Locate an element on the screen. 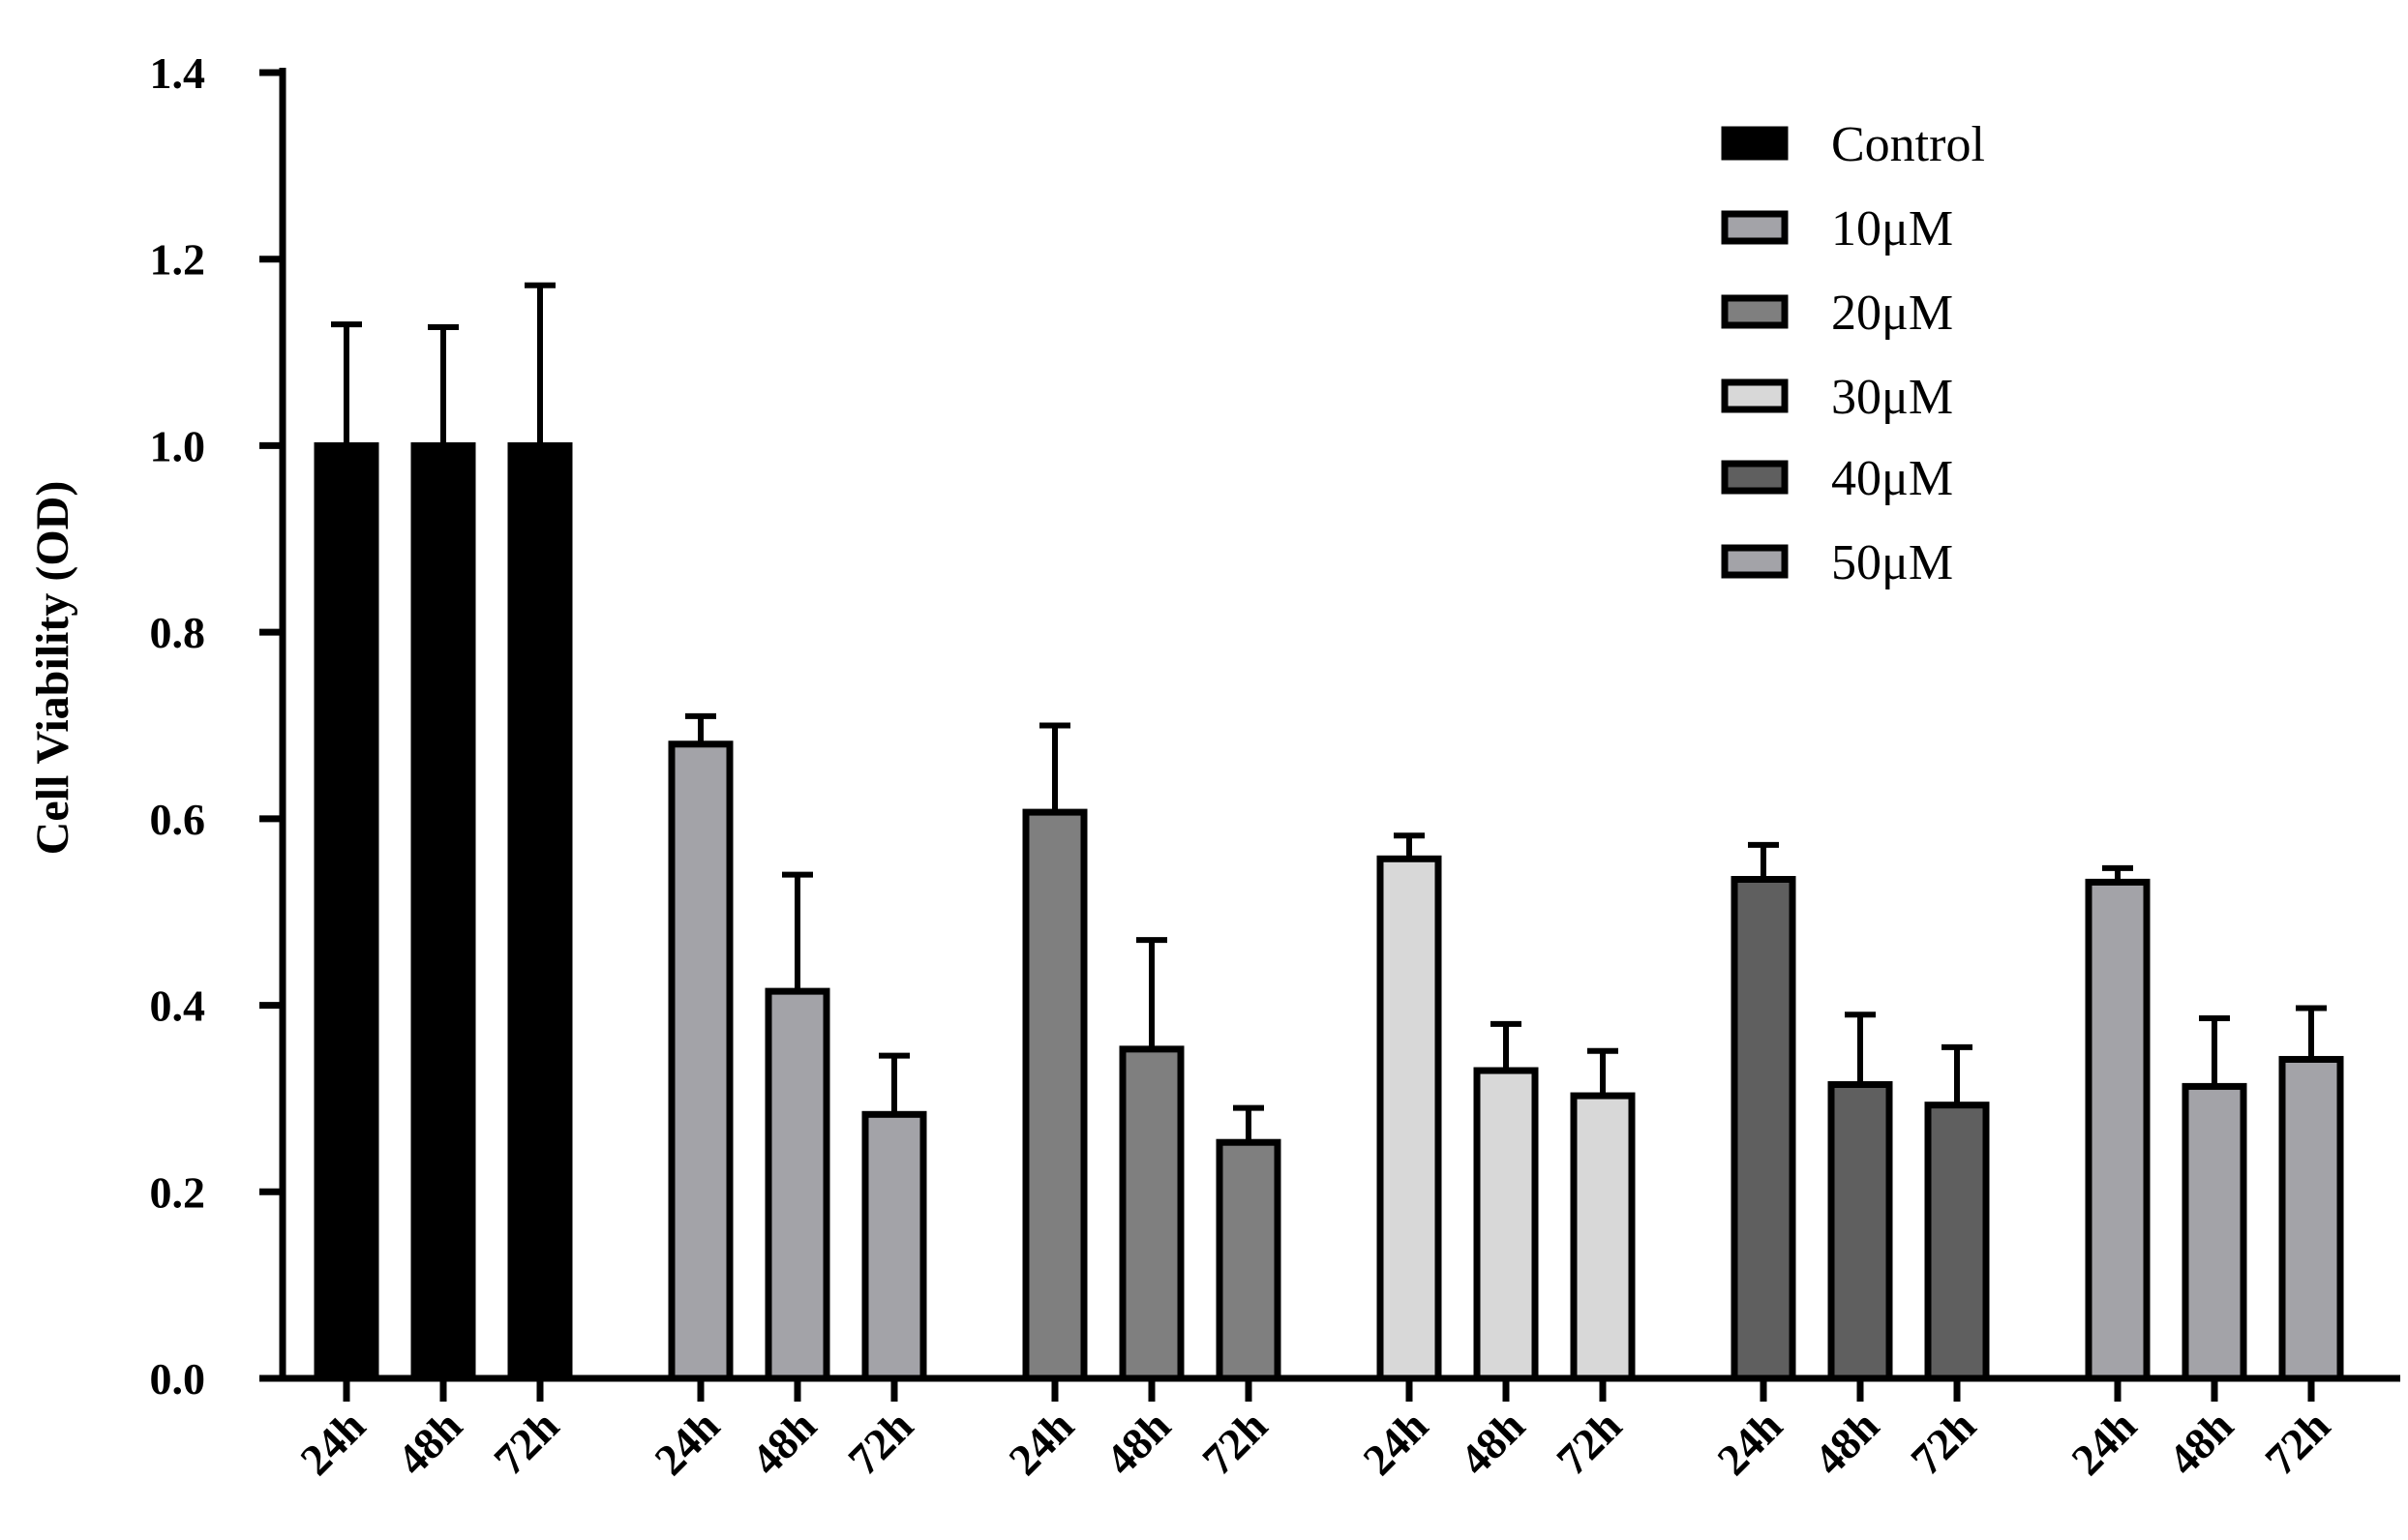 The width and height of the screenshot is (2408, 1540). legend-item: 20μM is located at coordinates (1837, 313).